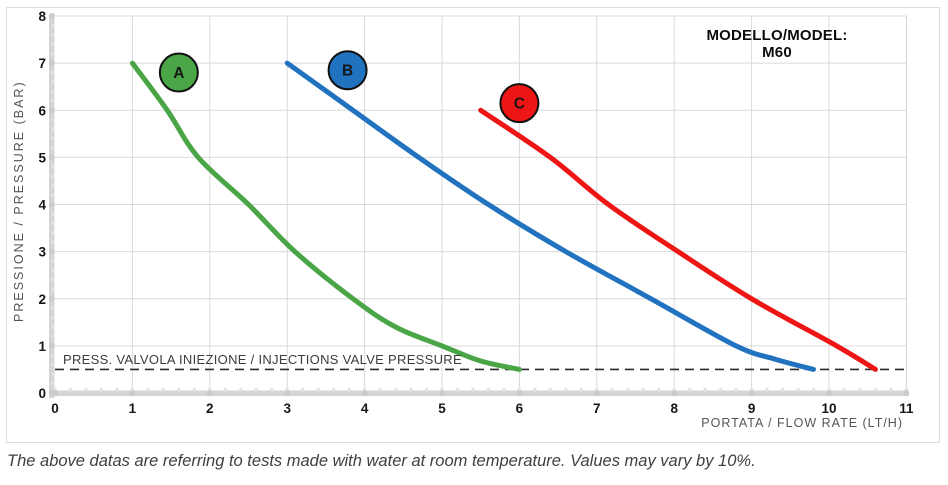 This screenshot has width=948, height=485. I want to click on x-tick-label: 9, so click(752, 408).